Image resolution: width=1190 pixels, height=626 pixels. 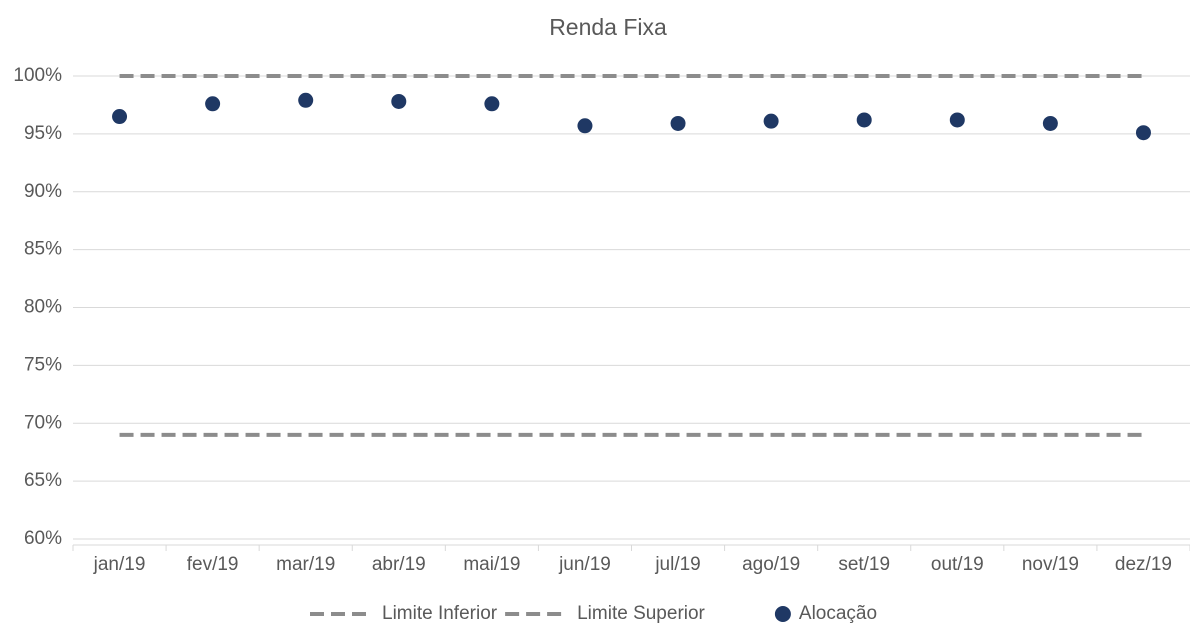 What do you see at coordinates (213, 564) in the screenshot?
I see `x-tick-label: fev/19` at bounding box center [213, 564].